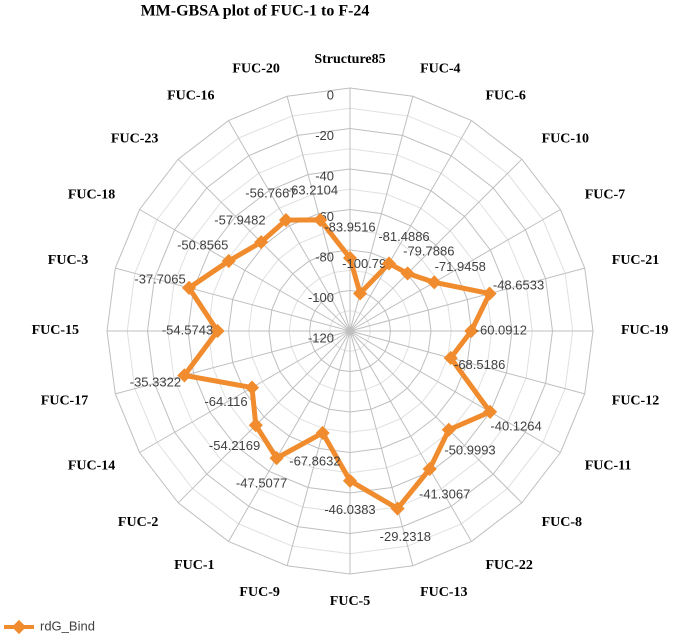 This screenshot has height=643, width=685. I want to click on category-label: FUC-5, so click(350, 601).